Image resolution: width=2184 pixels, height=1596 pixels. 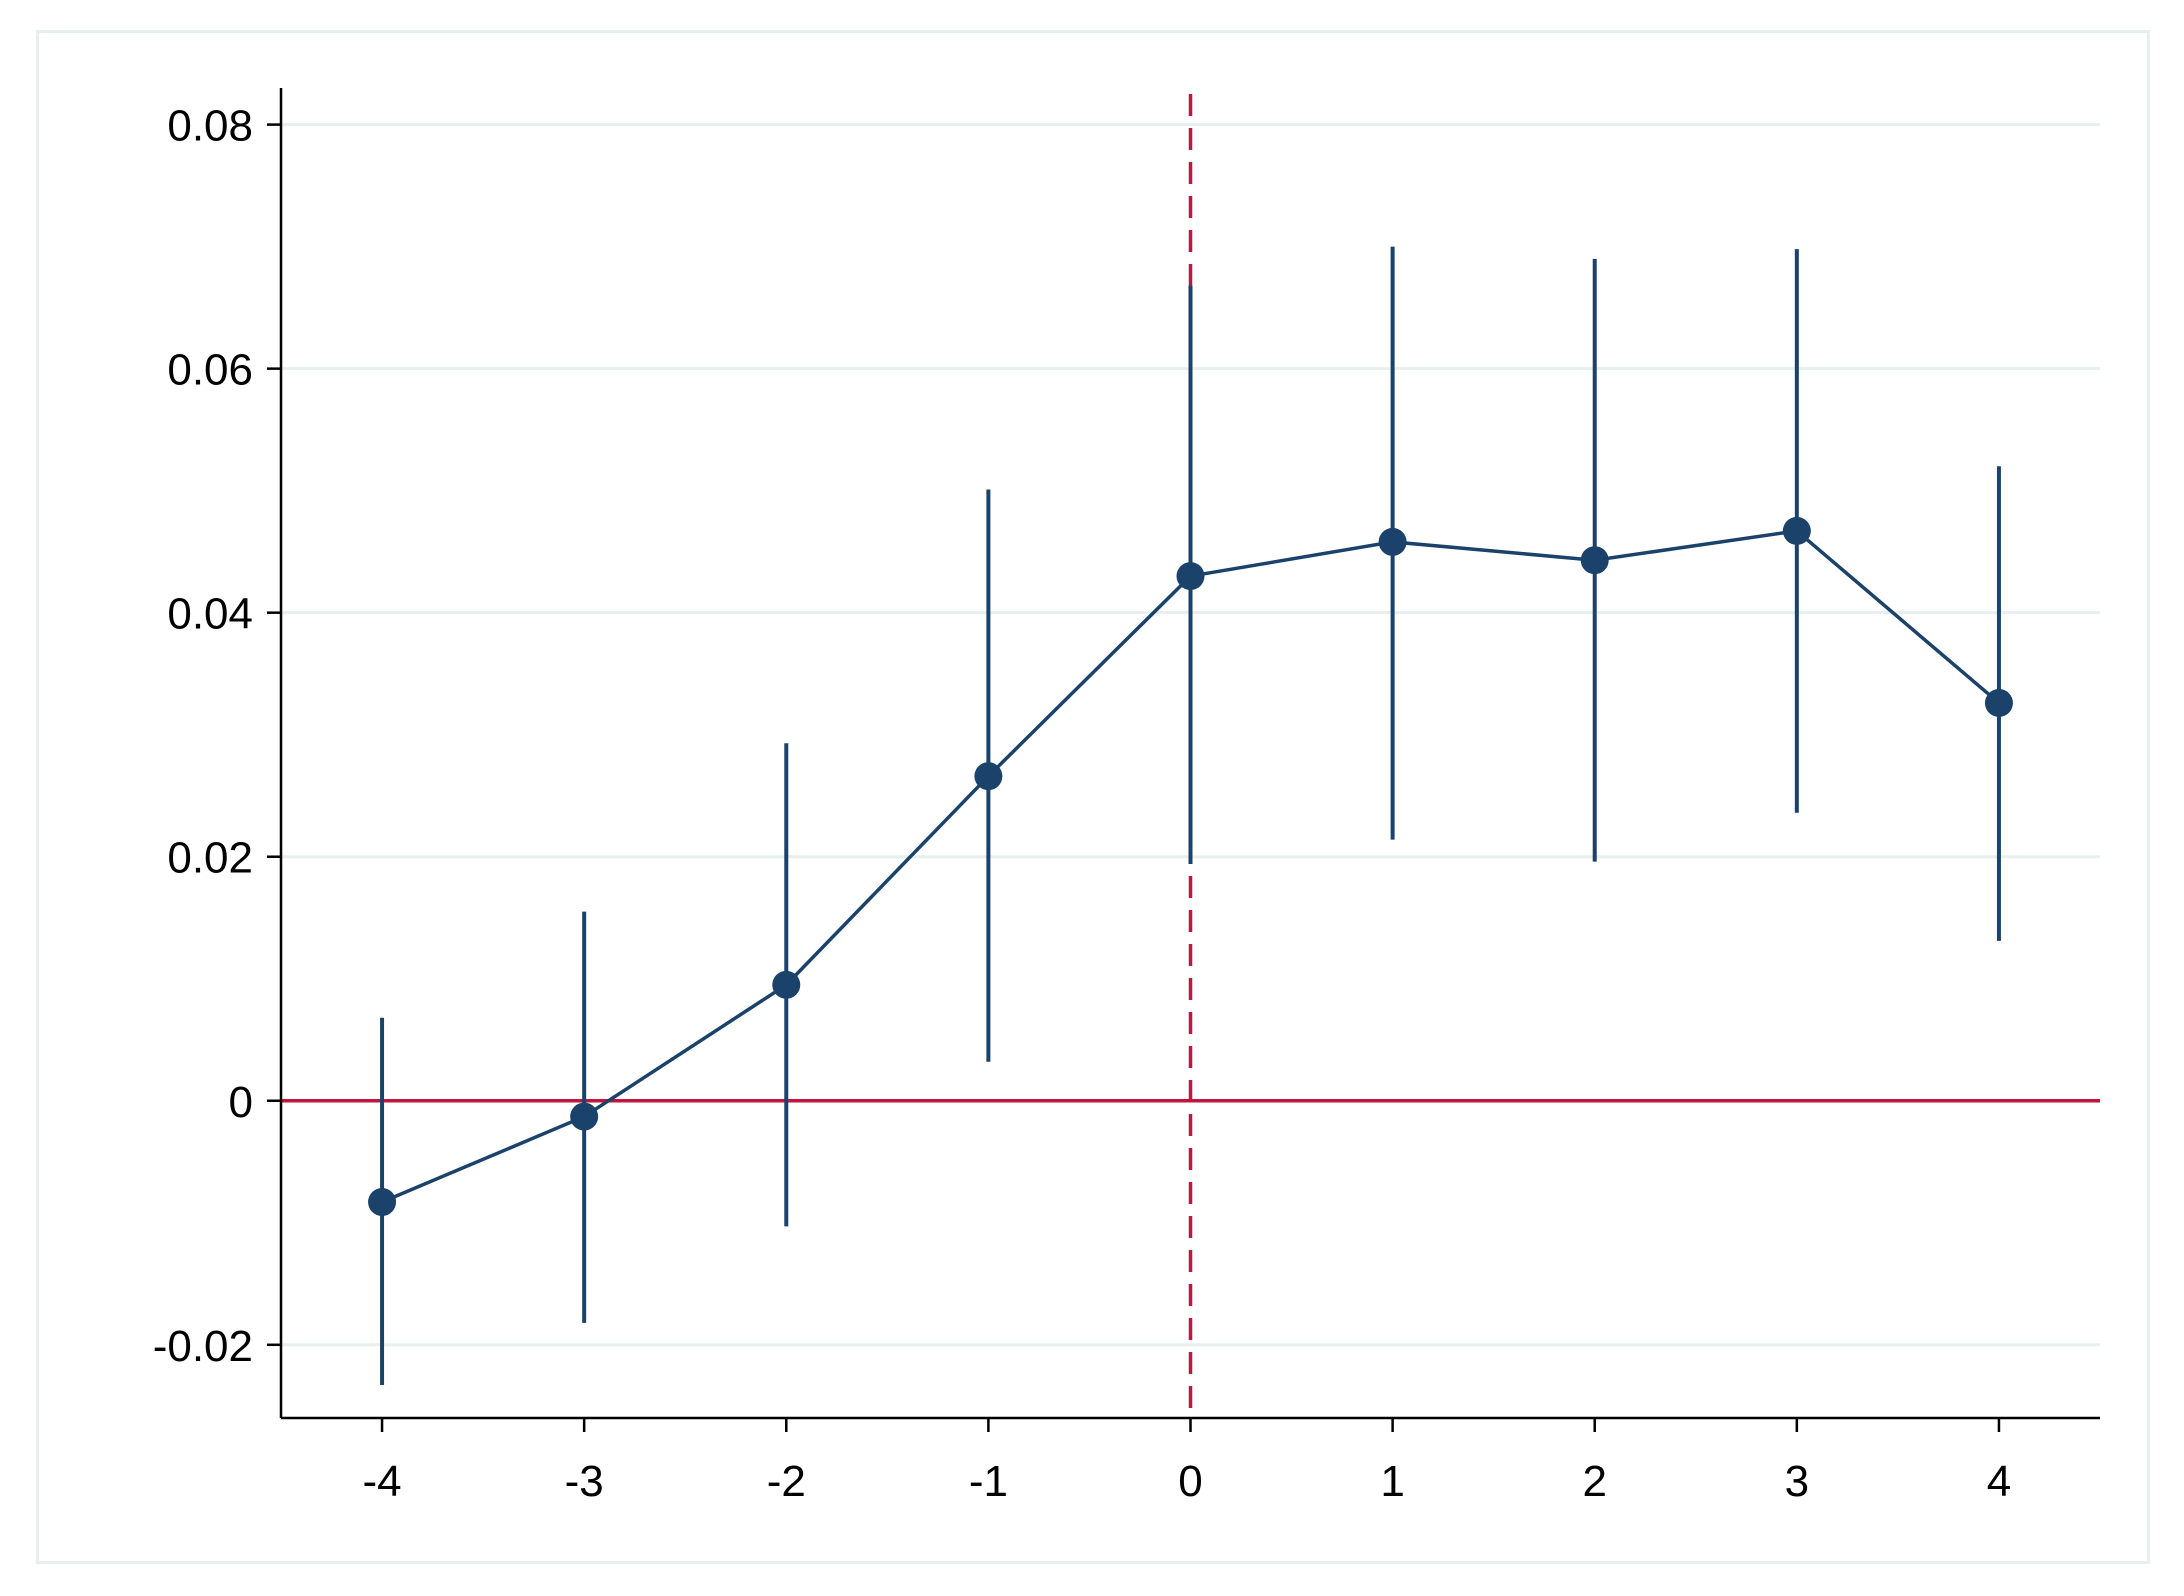 I want to click on data-point--3, so click(x=584, y=1116).